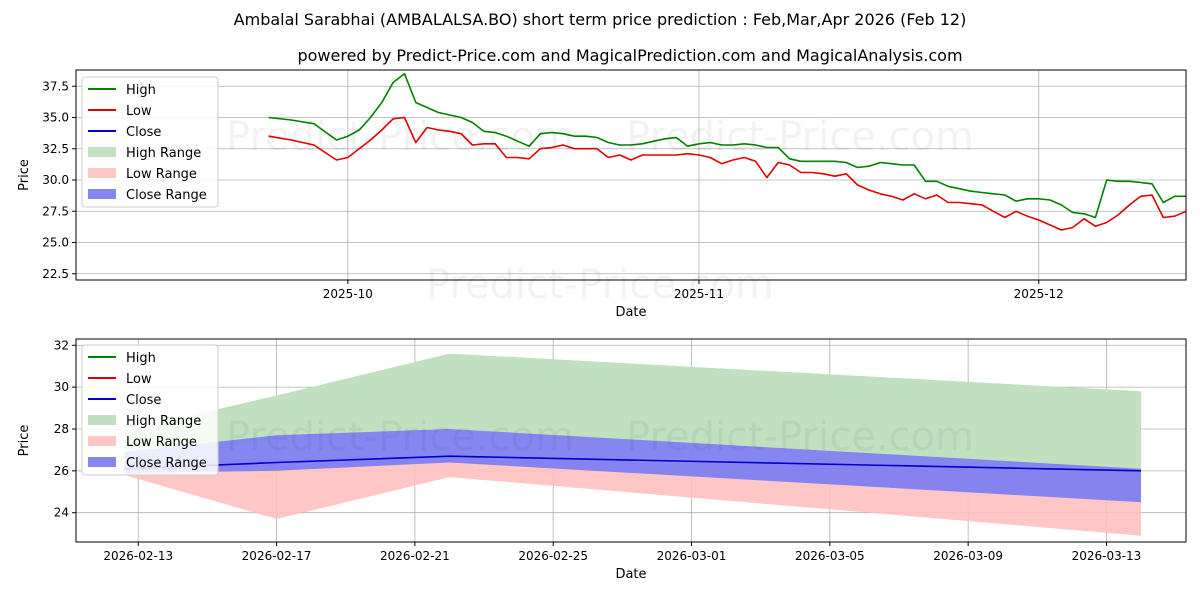  Describe the element at coordinates (138, 556) in the screenshot. I see `x-tick-label: 2026-02-13` at that location.